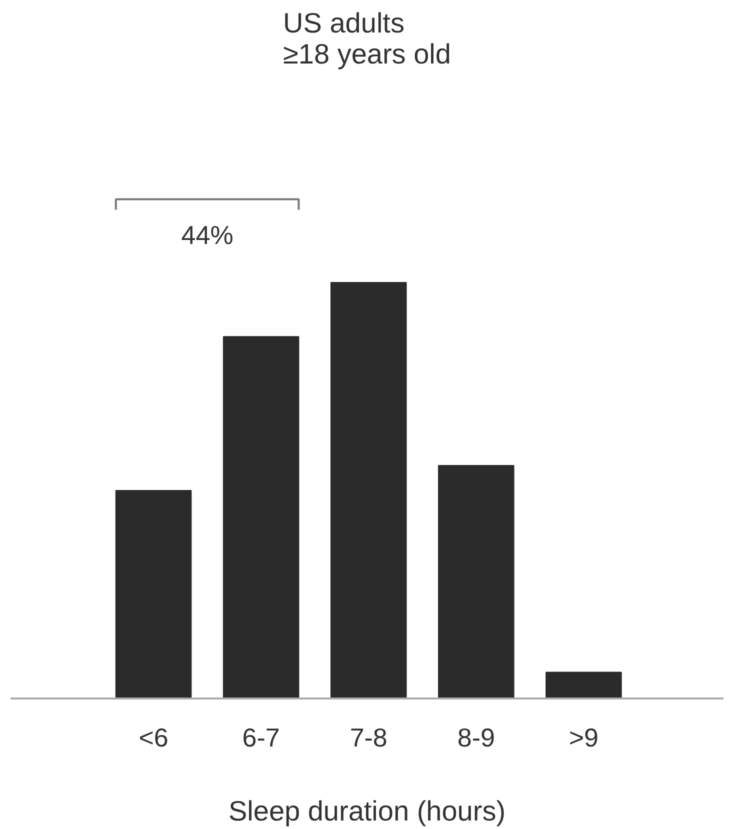 This screenshot has width=733, height=829. Describe the element at coordinates (153, 737) in the screenshot. I see `x-tick-label: <6` at that location.